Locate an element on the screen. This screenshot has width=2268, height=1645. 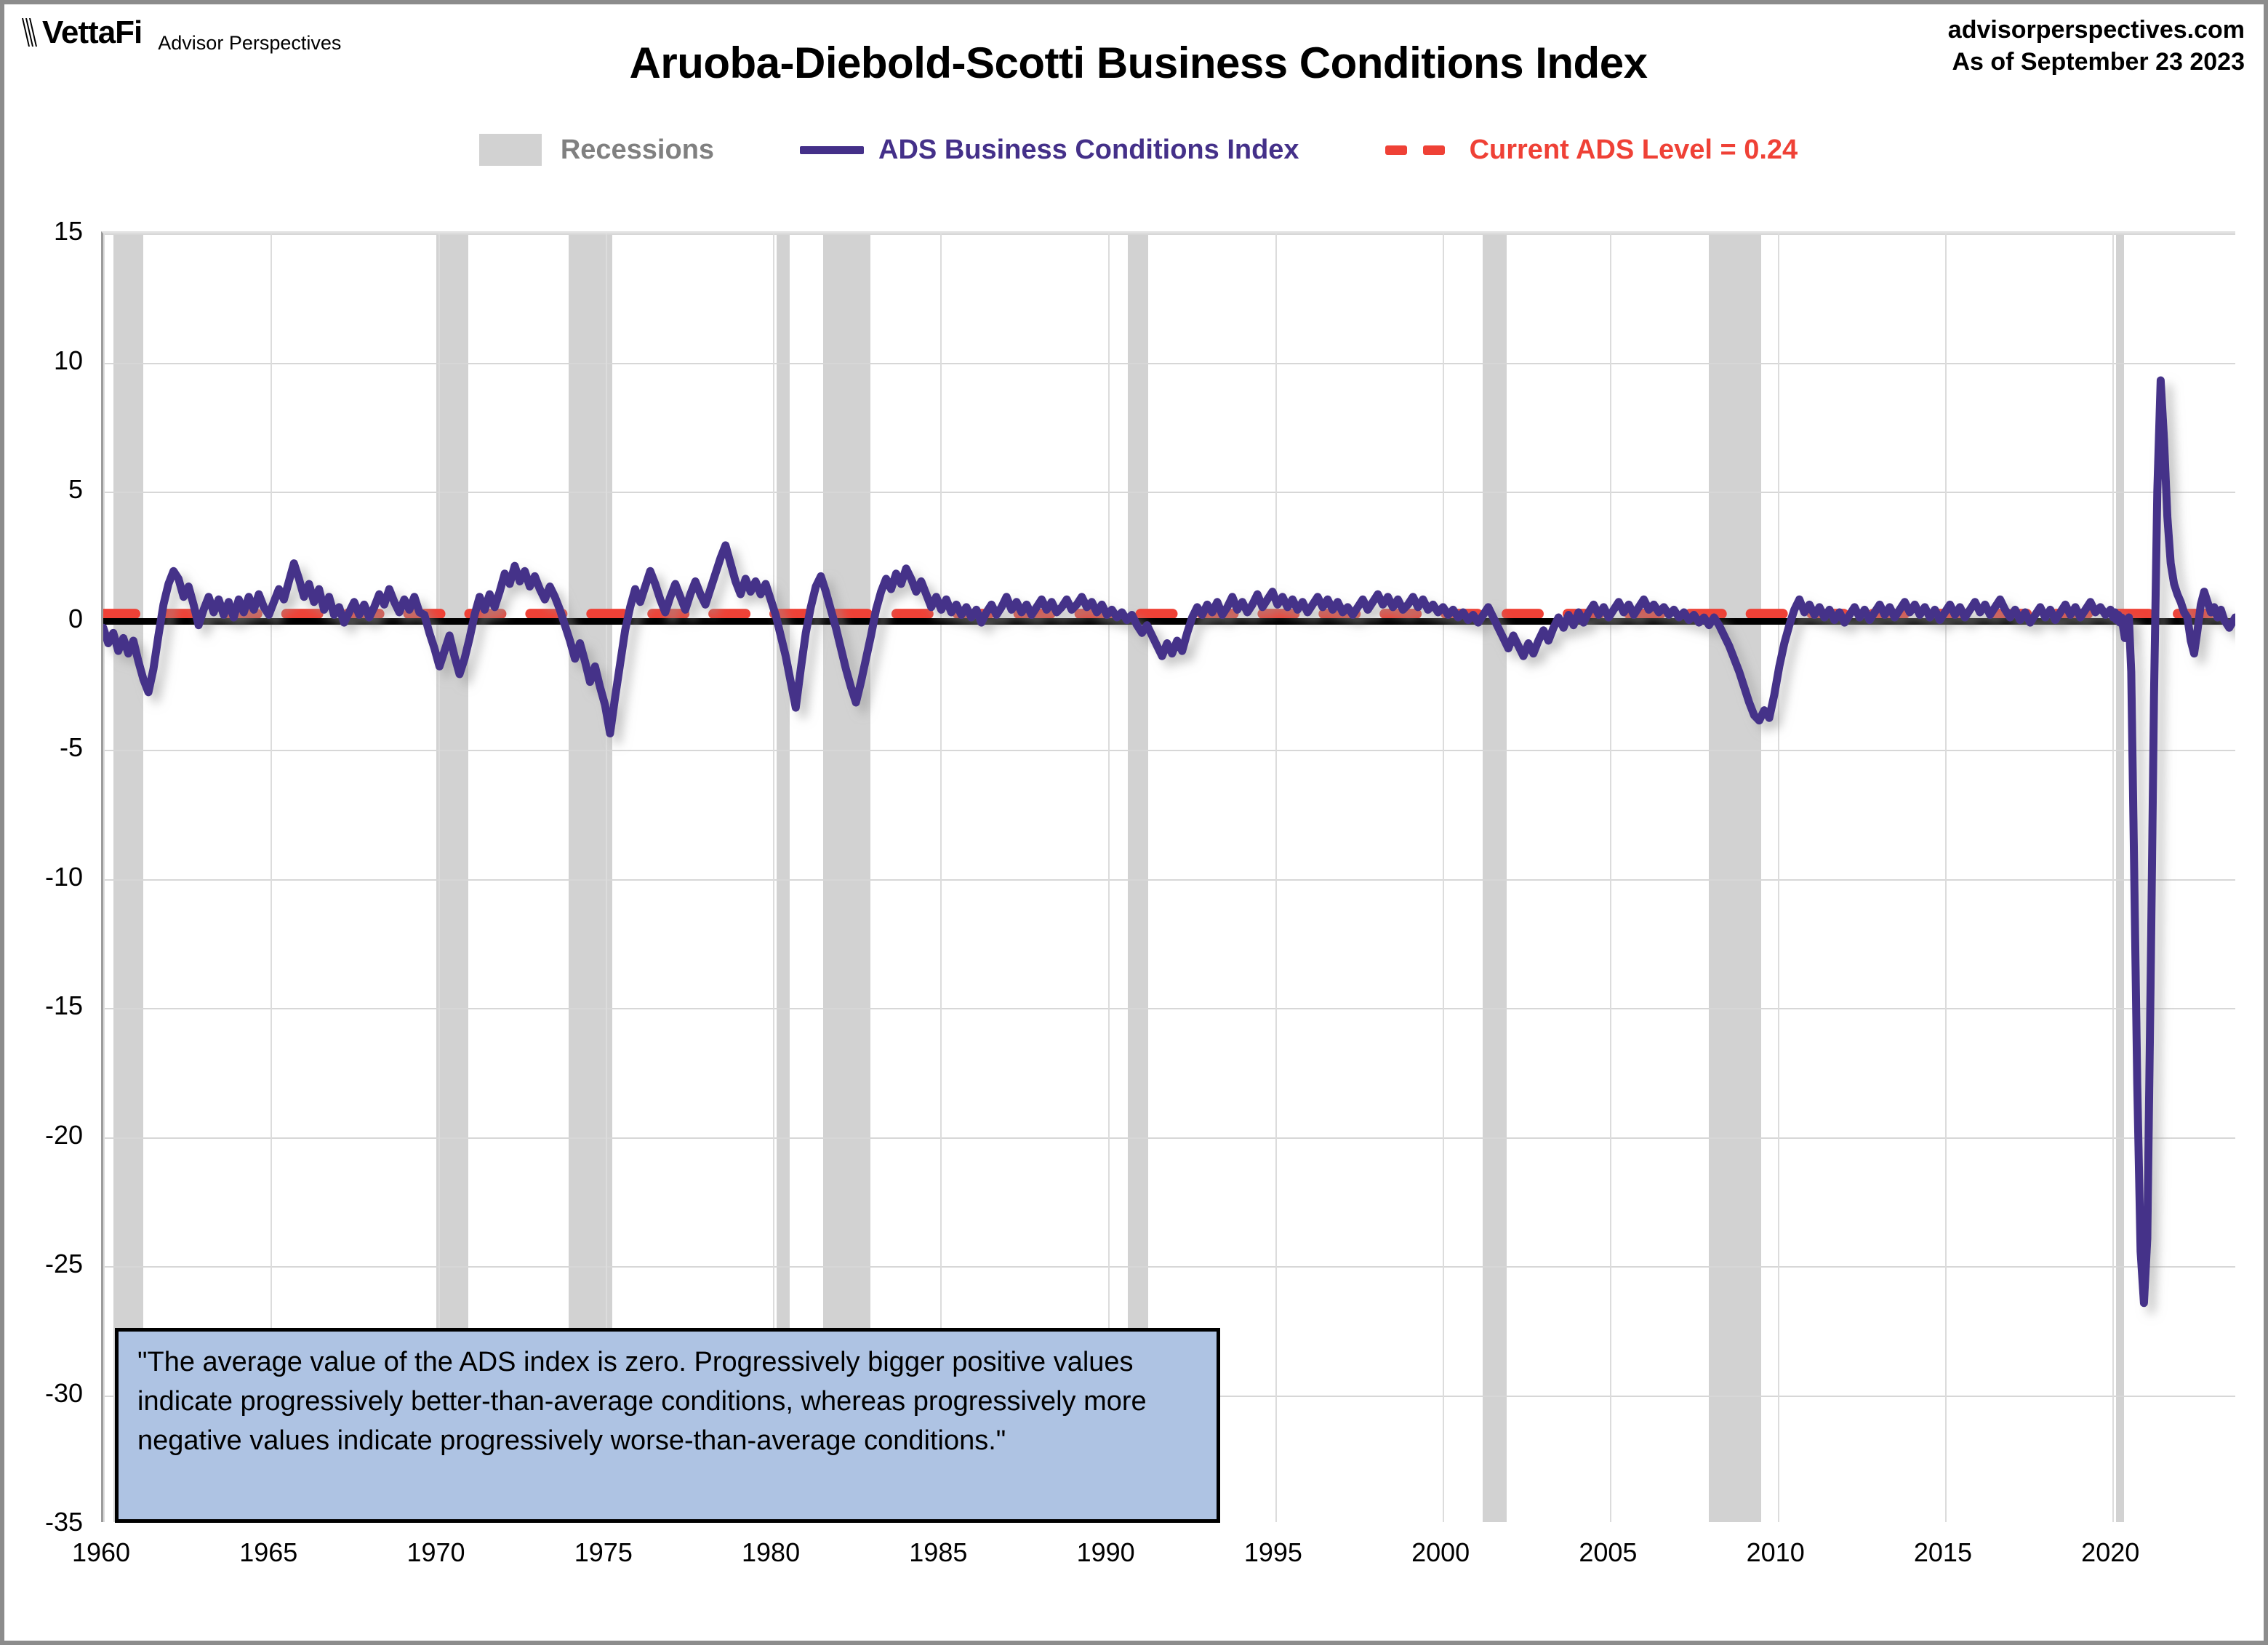
logo-text: VettaFi is located at coordinates (92, 32).